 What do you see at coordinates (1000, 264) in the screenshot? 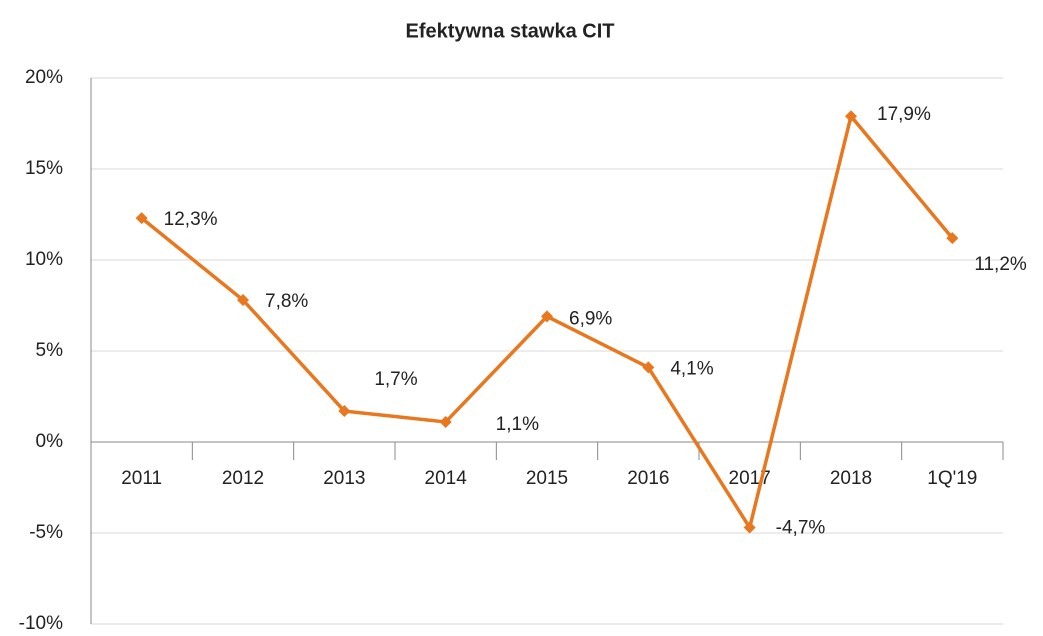
I see `data-label: 11,2%` at bounding box center [1000, 264].